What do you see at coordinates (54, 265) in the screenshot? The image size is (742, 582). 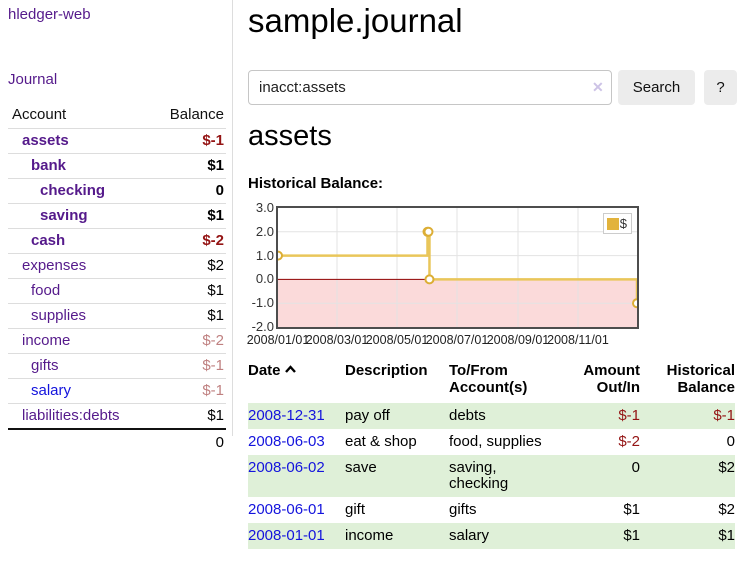 I see `account-link-expenses: expenses` at bounding box center [54, 265].